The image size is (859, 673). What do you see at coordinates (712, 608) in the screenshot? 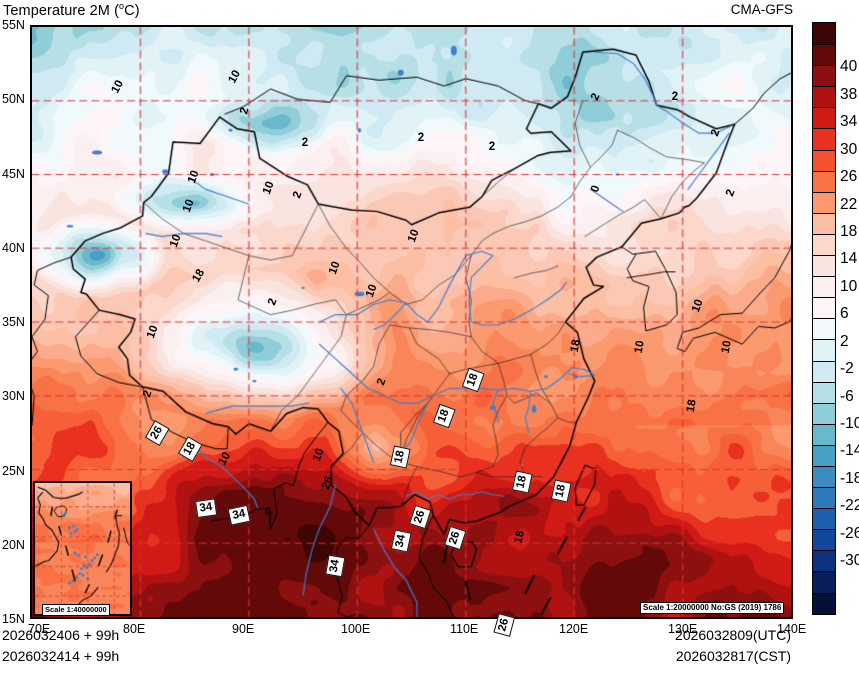
I see `map-scale-tag: Scale 1:20000000 No:GS (2019) 1786` at bounding box center [712, 608].